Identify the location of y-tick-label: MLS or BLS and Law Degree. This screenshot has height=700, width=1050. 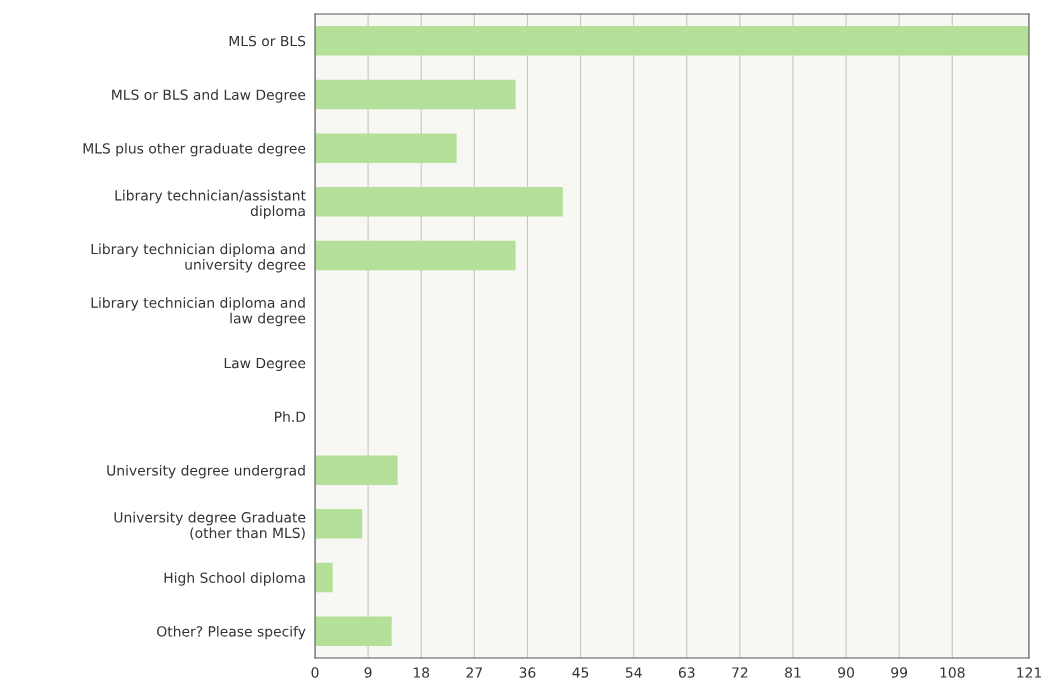
(209, 96).